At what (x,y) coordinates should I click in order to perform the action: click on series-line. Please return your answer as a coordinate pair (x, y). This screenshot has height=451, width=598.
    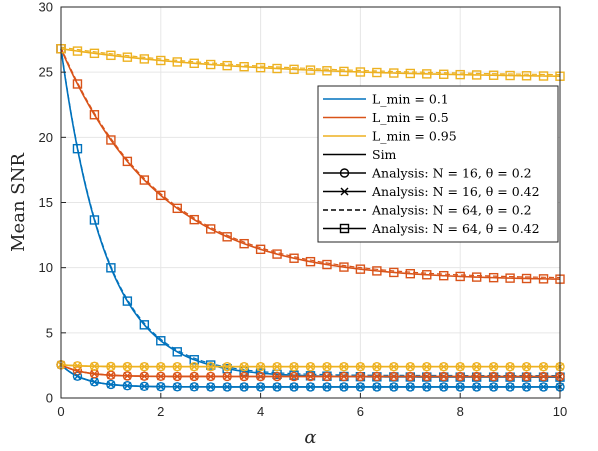
    Looking at the image, I should click on (310, 62).